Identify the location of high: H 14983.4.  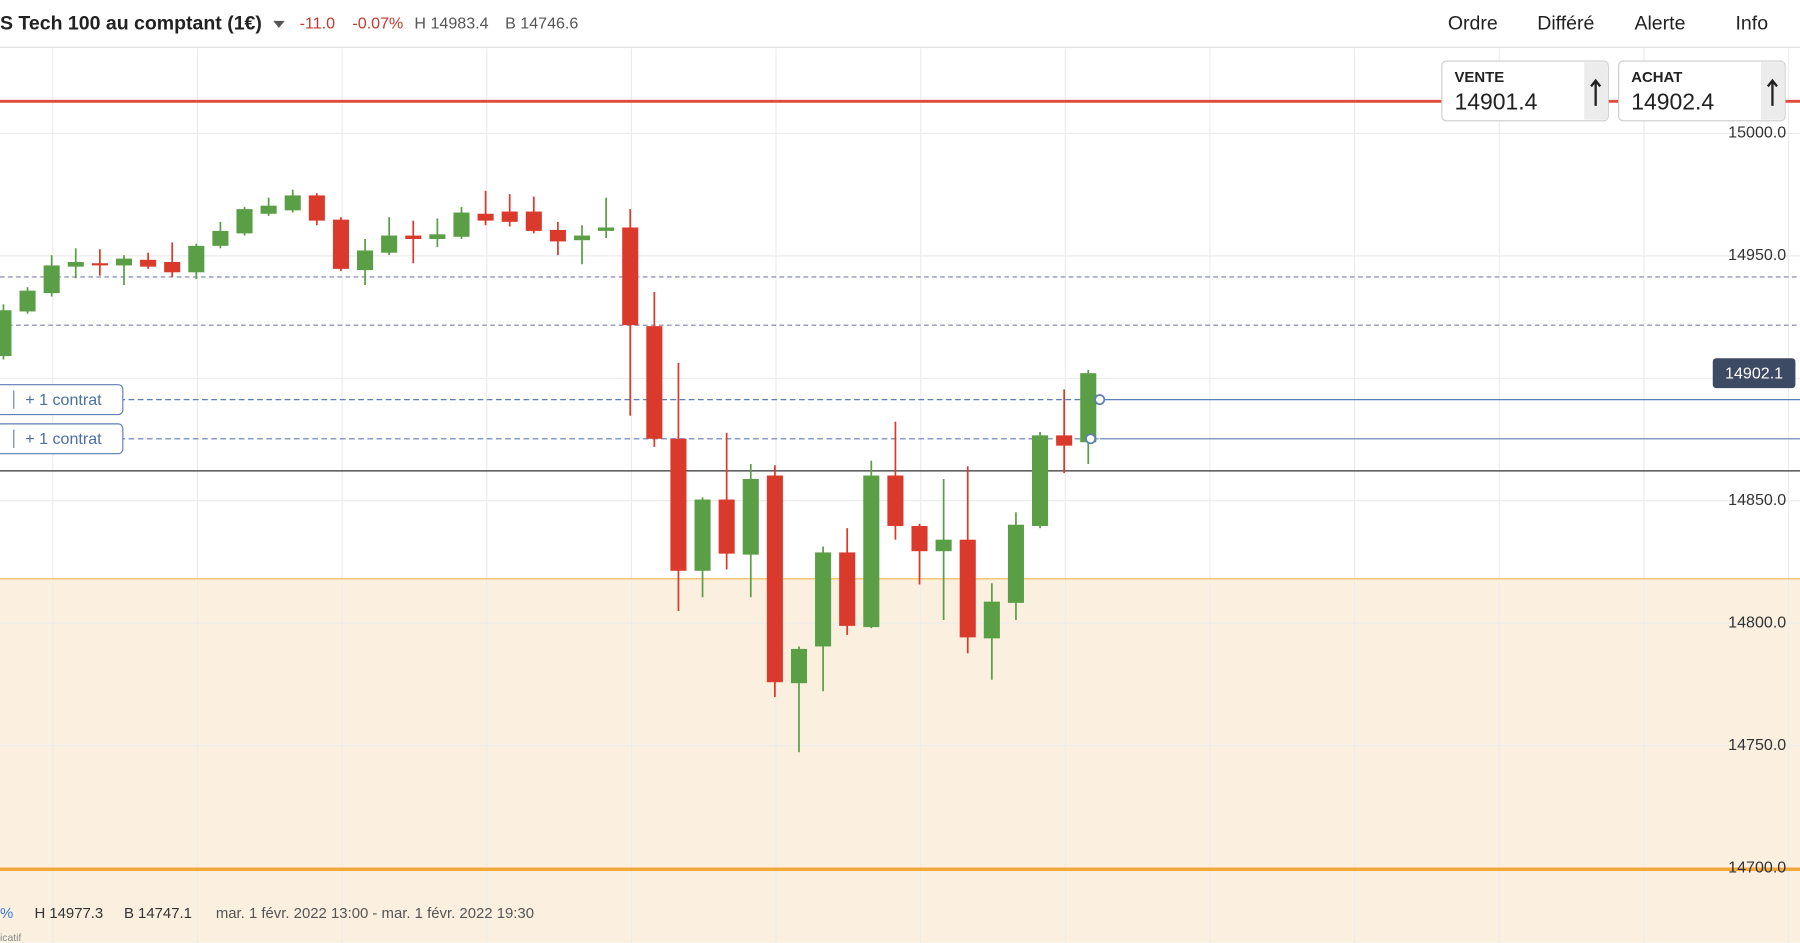
(451, 24).